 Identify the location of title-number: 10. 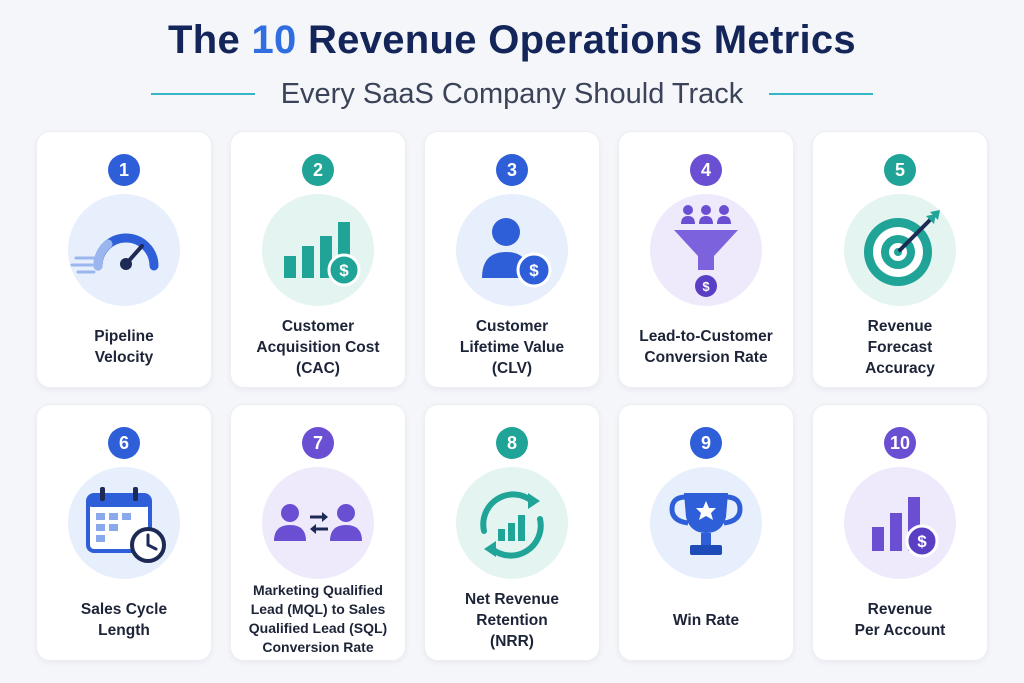
(274, 40).